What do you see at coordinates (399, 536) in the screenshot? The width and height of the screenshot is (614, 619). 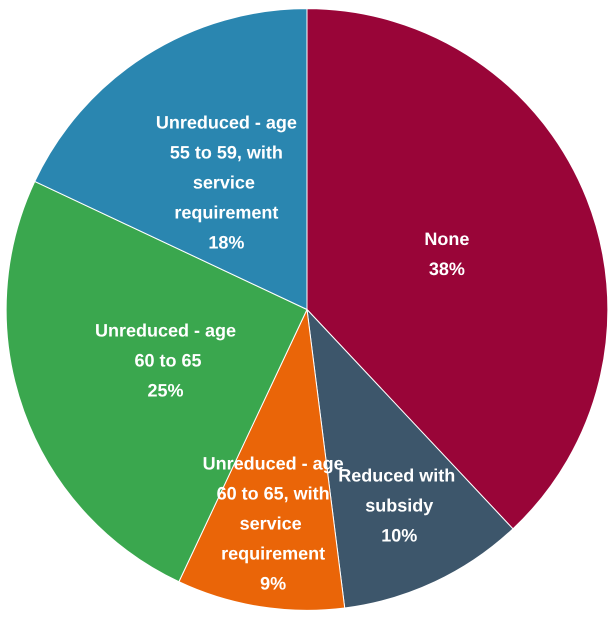 I see `data-label: 10%` at bounding box center [399, 536].